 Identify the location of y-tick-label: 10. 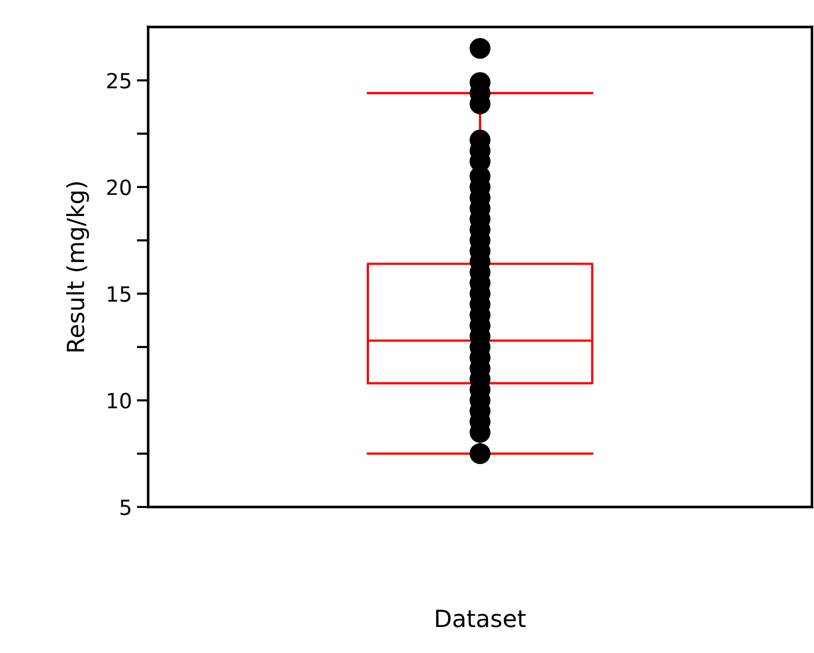
(119, 400).